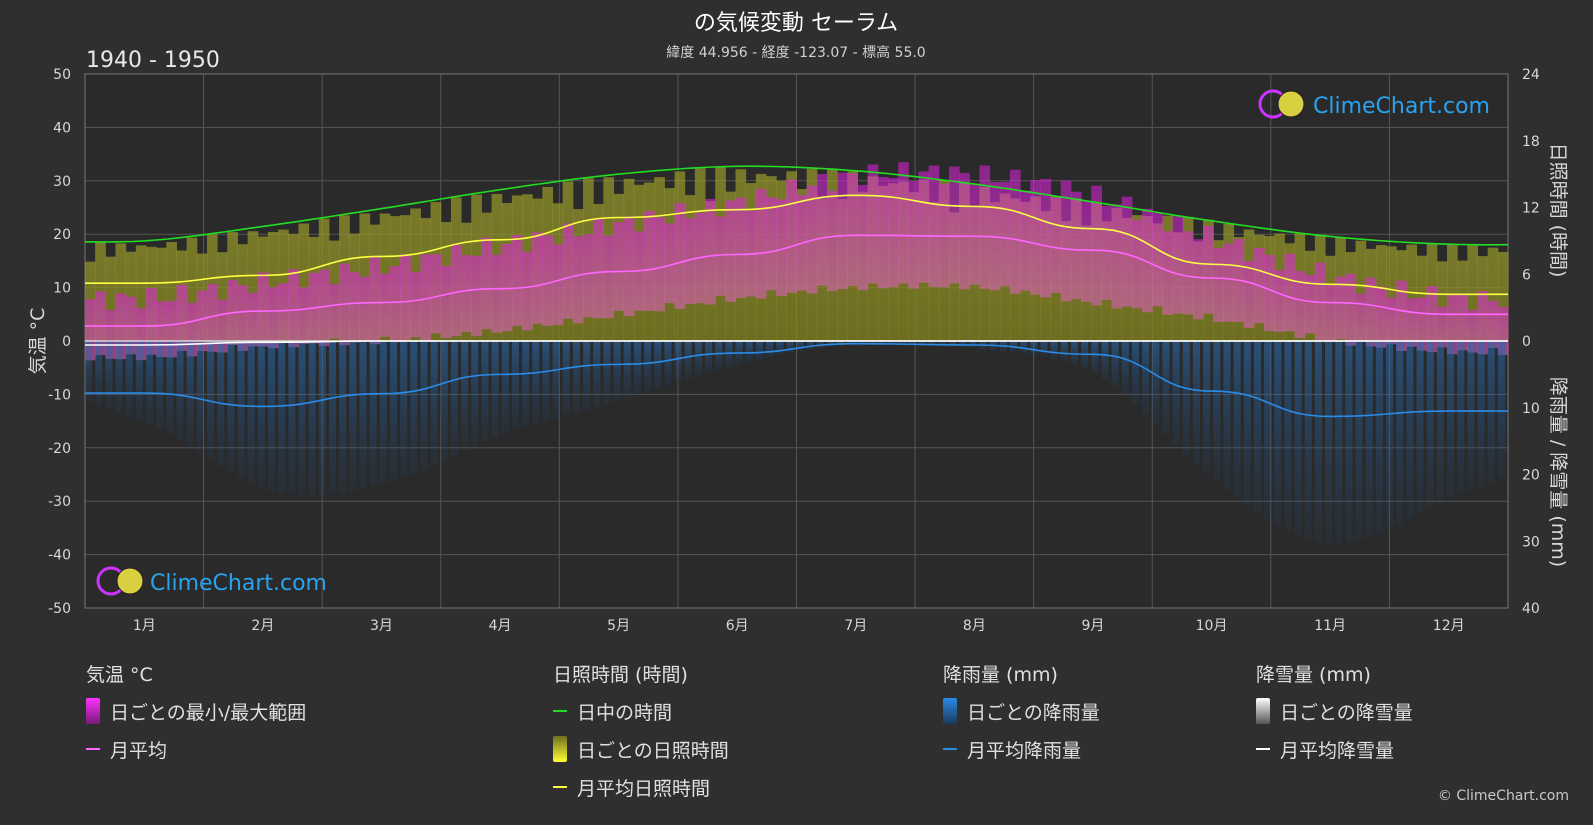 The width and height of the screenshot is (1593, 825). I want to click on left-tick-label: -20, so click(59, 449).